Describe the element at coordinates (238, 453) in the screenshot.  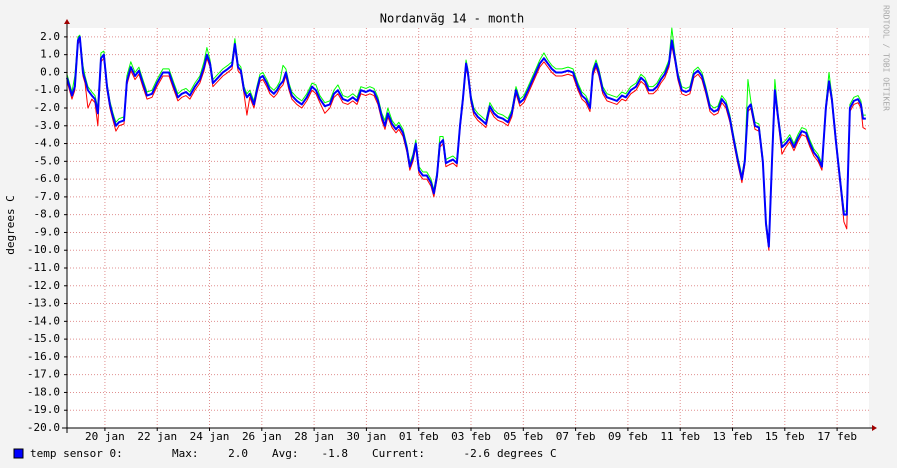
I see `legend-stat-value: 2.0` at that location.